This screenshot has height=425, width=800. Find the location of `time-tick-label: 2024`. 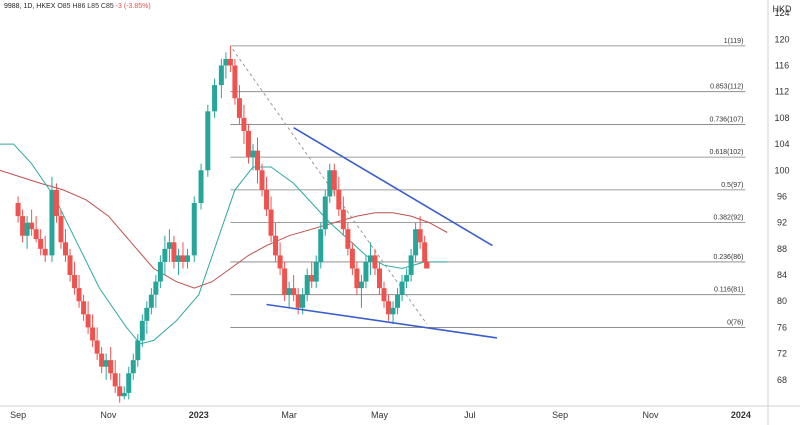

time-tick-label: 2024 is located at coordinates (741, 415).